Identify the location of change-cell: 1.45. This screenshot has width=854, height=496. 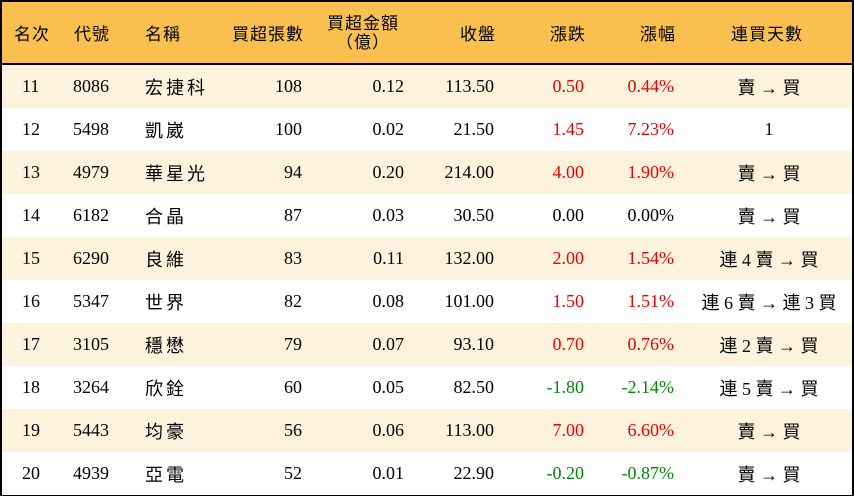
(568, 129).